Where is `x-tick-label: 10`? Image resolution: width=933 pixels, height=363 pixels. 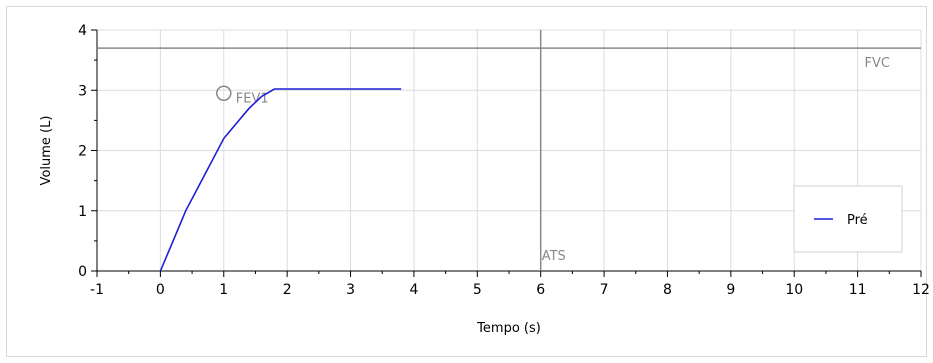
x-tick-label: 10 is located at coordinates (794, 290).